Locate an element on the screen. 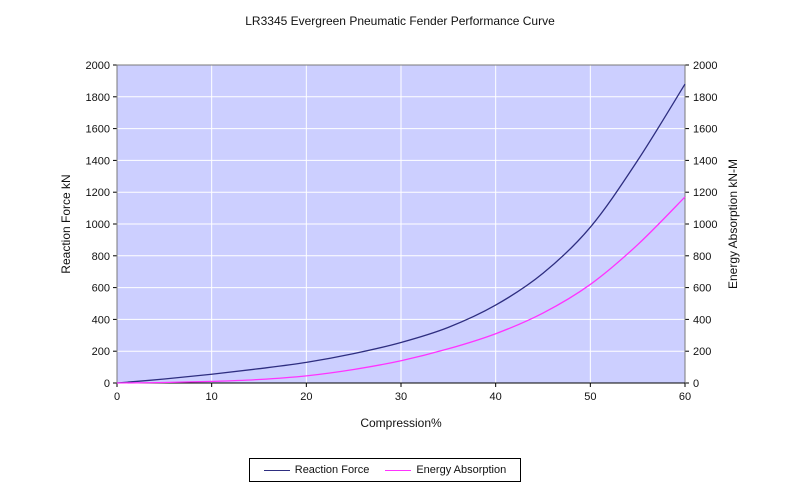 This screenshot has width=800, height=500. x-tick-label: 30 is located at coordinates (401, 397).